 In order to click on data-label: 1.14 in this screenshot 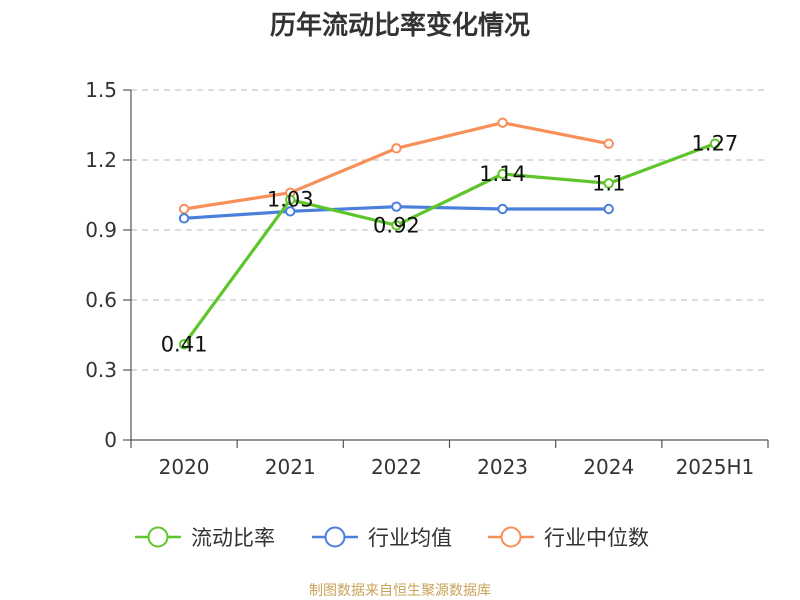, I will do `click(502, 174)`.